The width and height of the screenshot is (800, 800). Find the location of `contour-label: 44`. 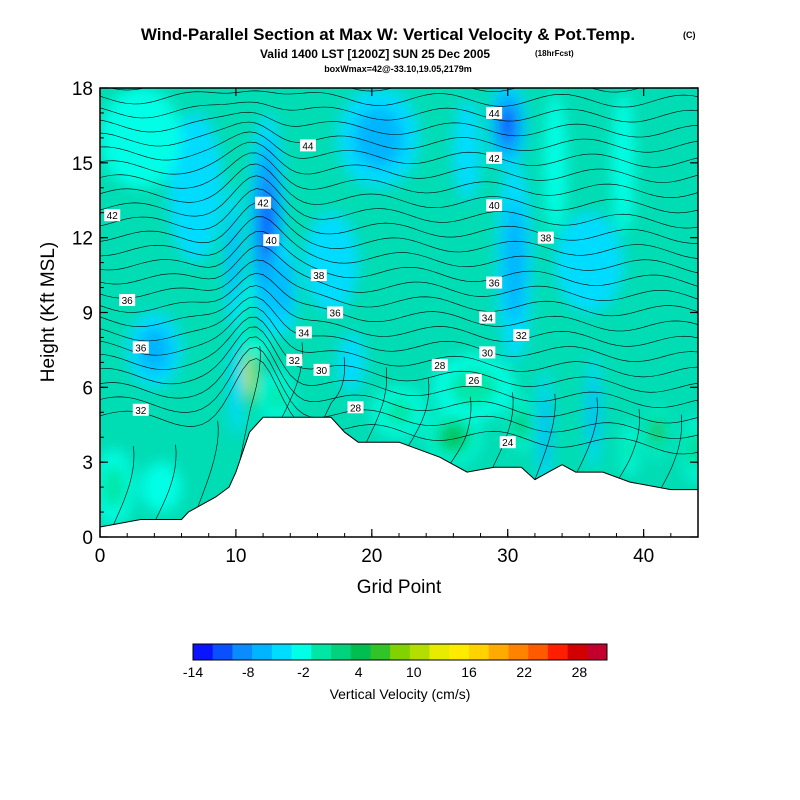

contour-label: 44 is located at coordinates (307, 145).